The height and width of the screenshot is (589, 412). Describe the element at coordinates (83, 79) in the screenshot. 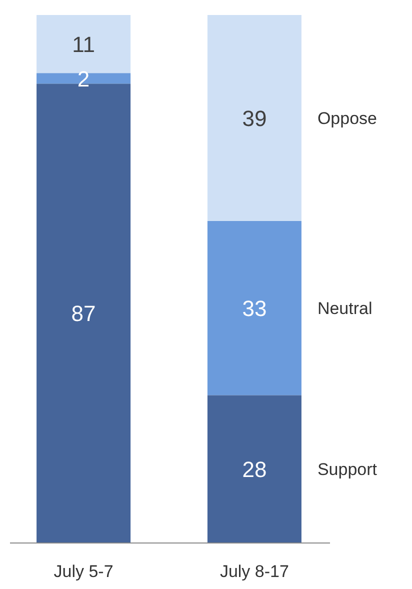

I see `data-label: 2` at that location.